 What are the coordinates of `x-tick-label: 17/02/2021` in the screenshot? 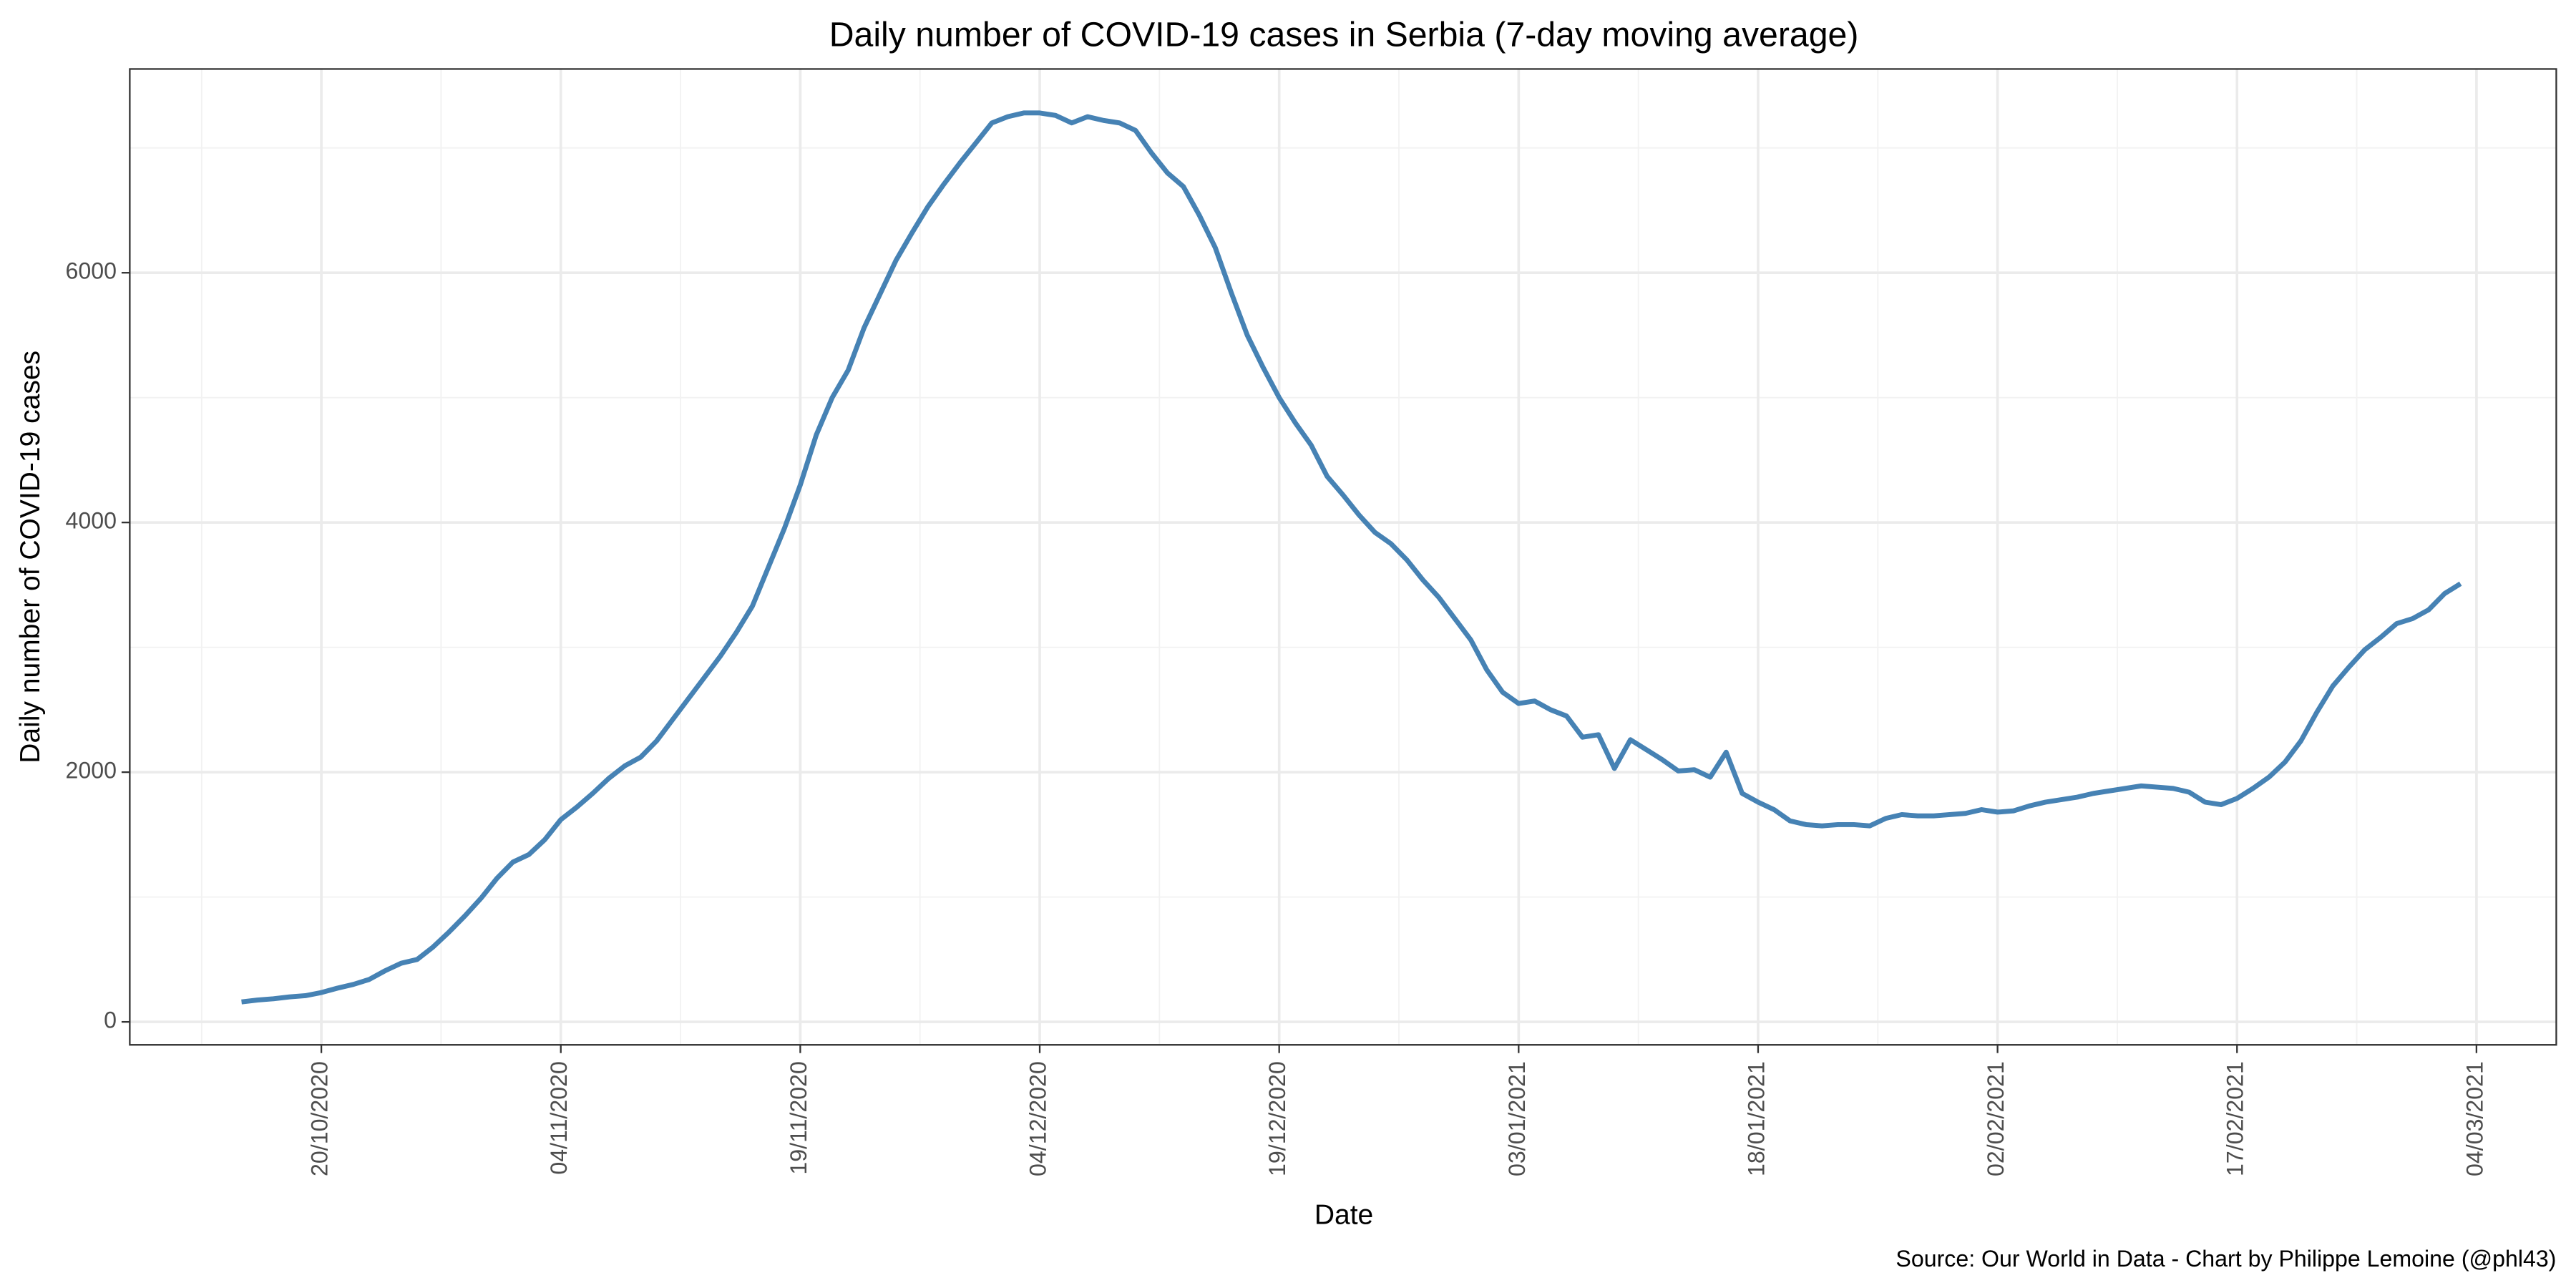 It's located at (2235, 1118).